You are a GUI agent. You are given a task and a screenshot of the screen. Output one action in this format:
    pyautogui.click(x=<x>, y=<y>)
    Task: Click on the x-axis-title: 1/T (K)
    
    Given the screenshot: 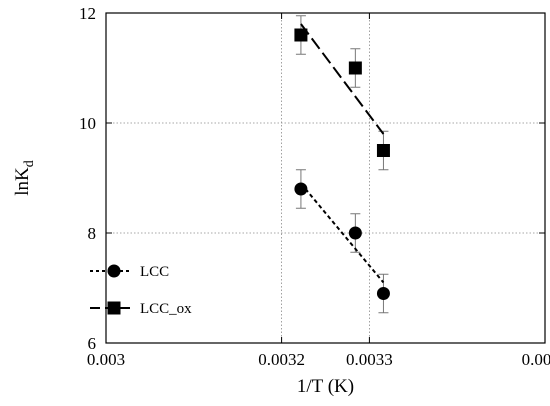 What is the action you would take?
    pyautogui.click(x=325, y=386)
    